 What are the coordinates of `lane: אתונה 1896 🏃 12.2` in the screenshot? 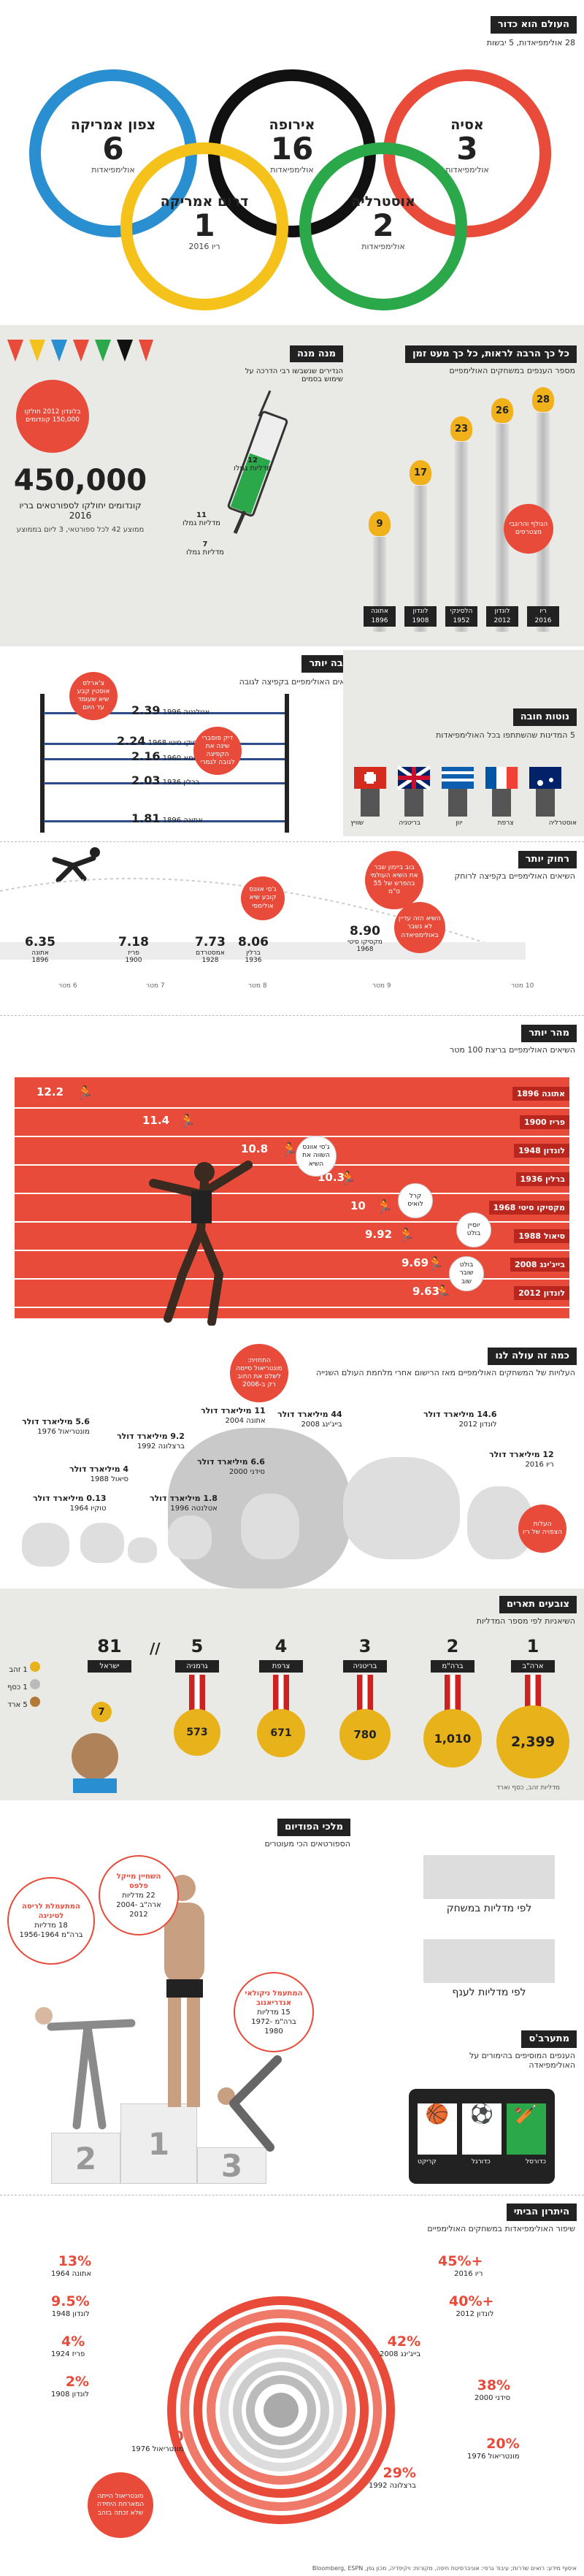 It's located at (292, 1095).